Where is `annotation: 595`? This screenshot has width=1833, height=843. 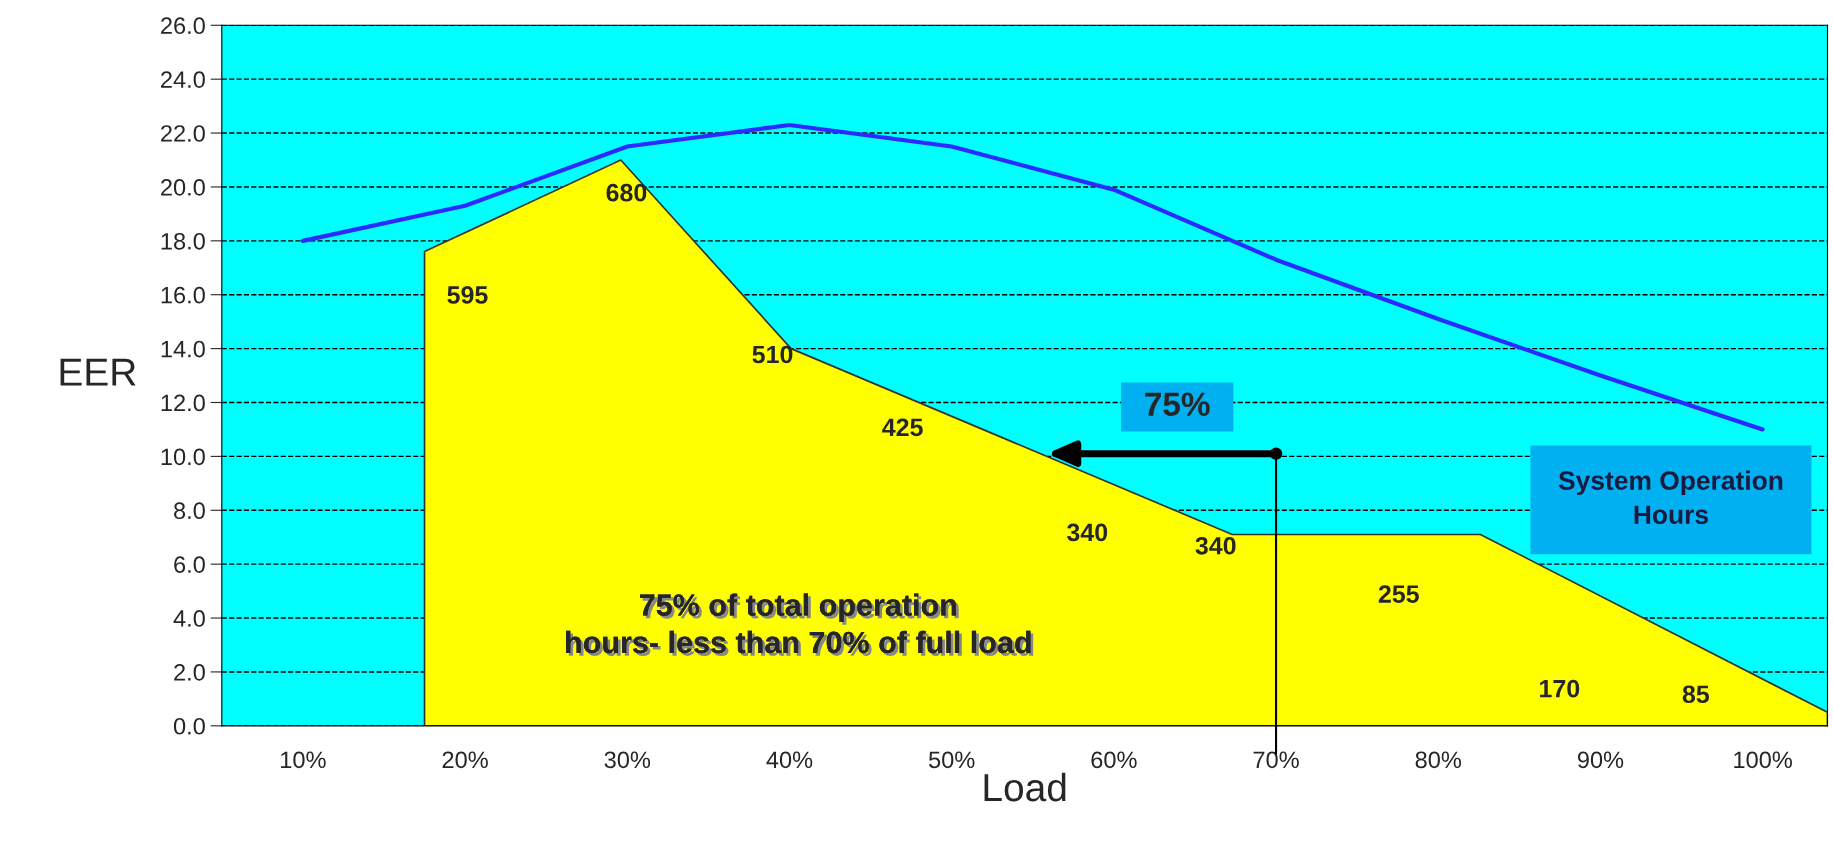
annotation: 595 is located at coordinates (467, 295).